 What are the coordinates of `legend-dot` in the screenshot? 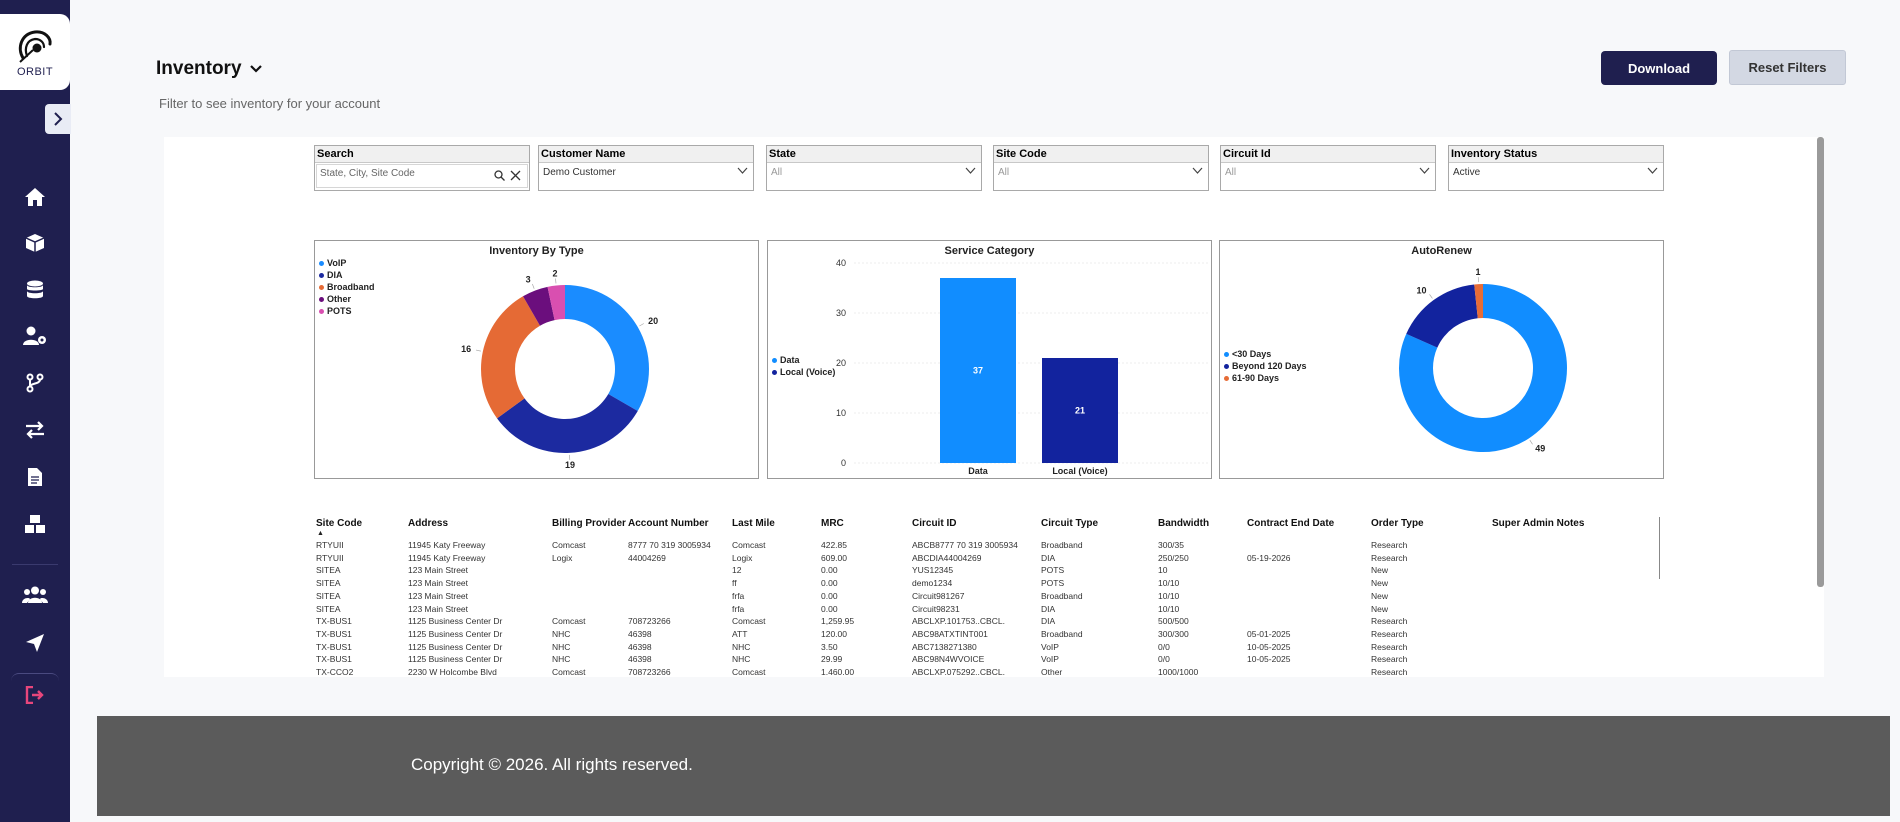 It's located at (321, 287).